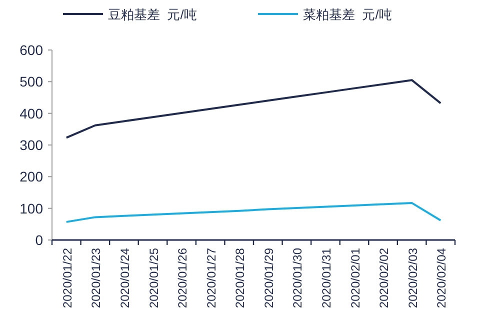 The width and height of the screenshot is (489, 335). Describe the element at coordinates (326, 278) in the screenshot. I see `x-tick-label: 2020/01/31` at that location.